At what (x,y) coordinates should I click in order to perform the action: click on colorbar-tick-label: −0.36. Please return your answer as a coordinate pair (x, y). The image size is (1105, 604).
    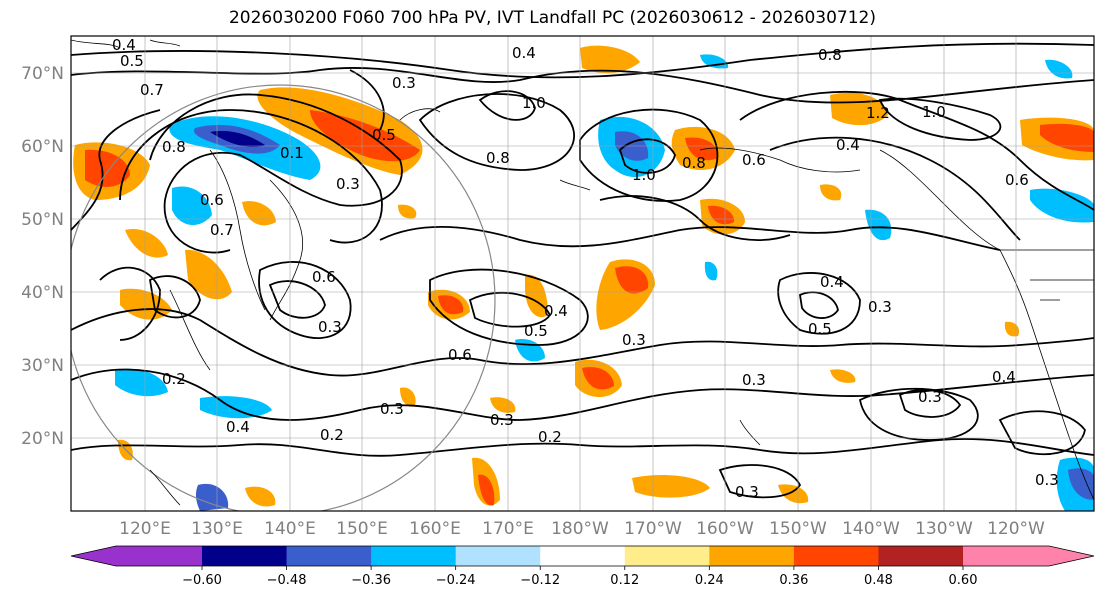
    Looking at the image, I should click on (371, 580).